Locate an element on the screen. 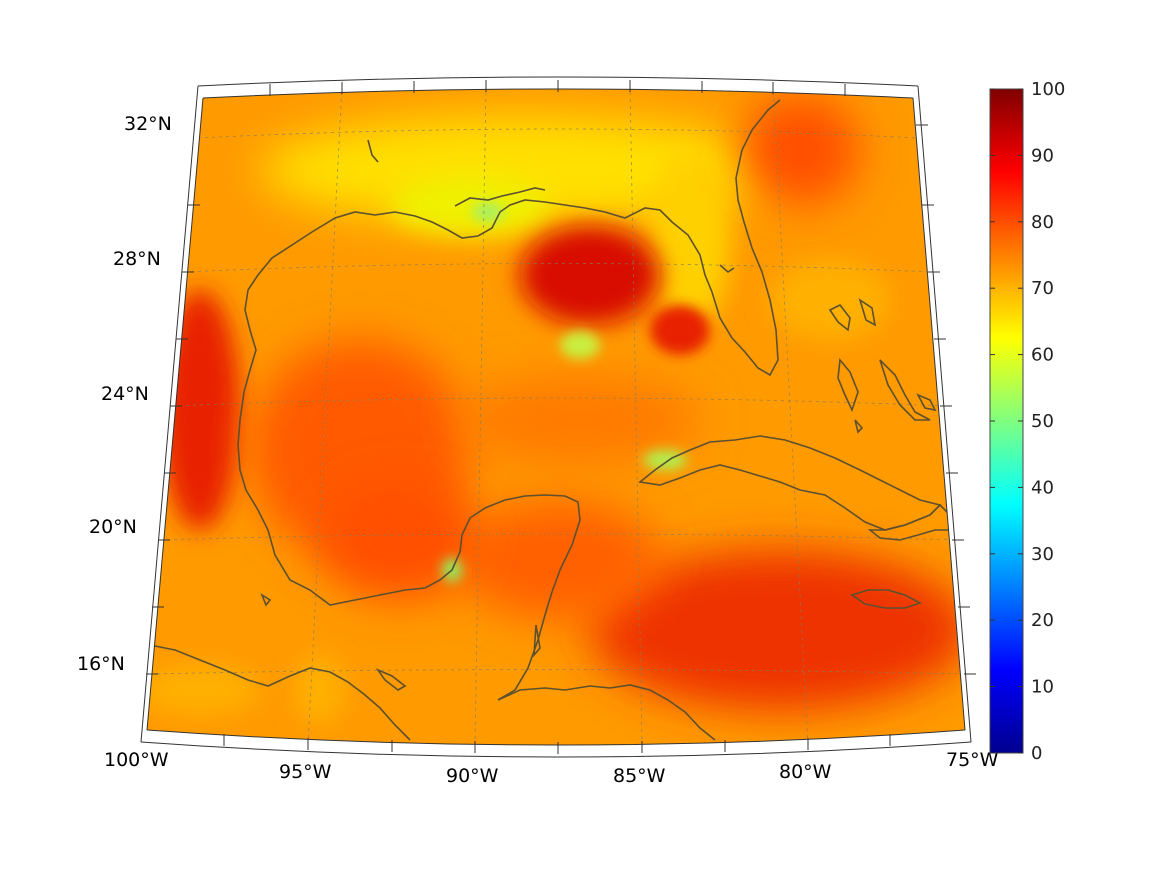 The image size is (1167, 875). colorbar-tick-label: 20 is located at coordinates (1042, 620).